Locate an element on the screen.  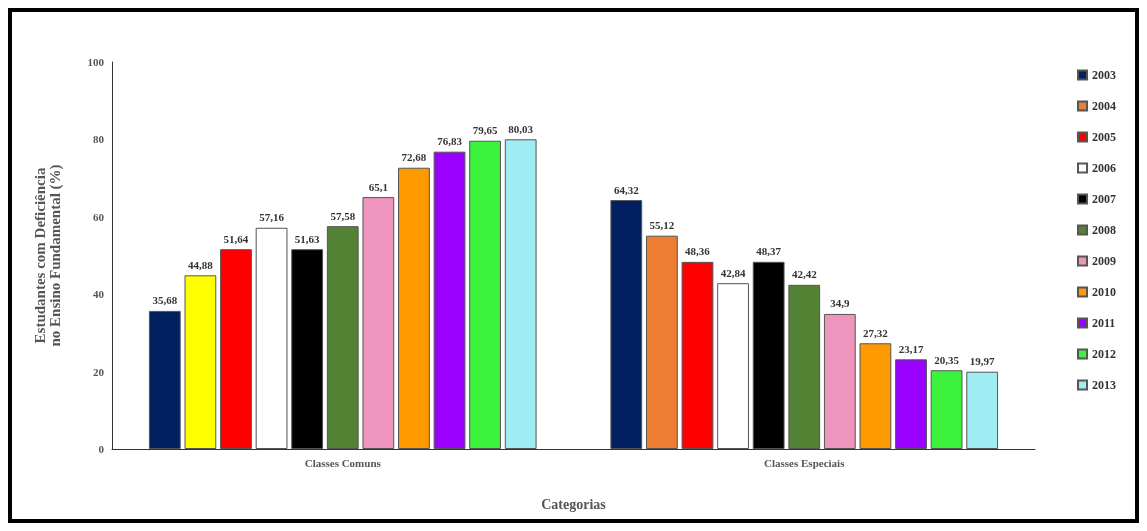
data-label: 19,97 is located at coordinates (982, 361).